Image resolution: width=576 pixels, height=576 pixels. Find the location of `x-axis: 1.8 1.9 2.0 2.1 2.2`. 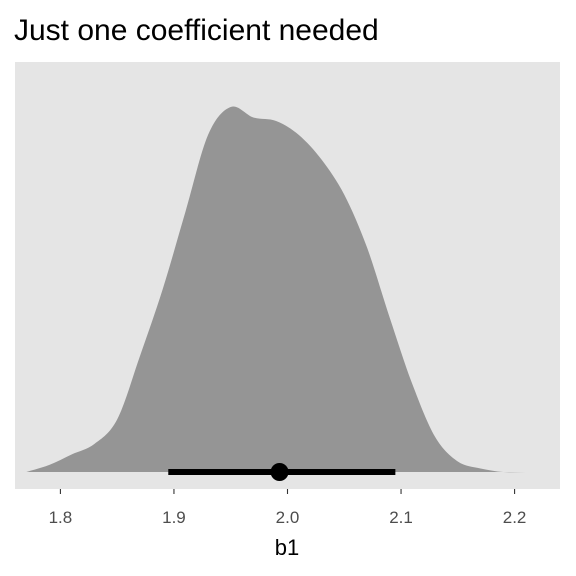

x-axis: 1.8 1.9 2.0 2.1 2.2 is located at coordinates (288, 508).